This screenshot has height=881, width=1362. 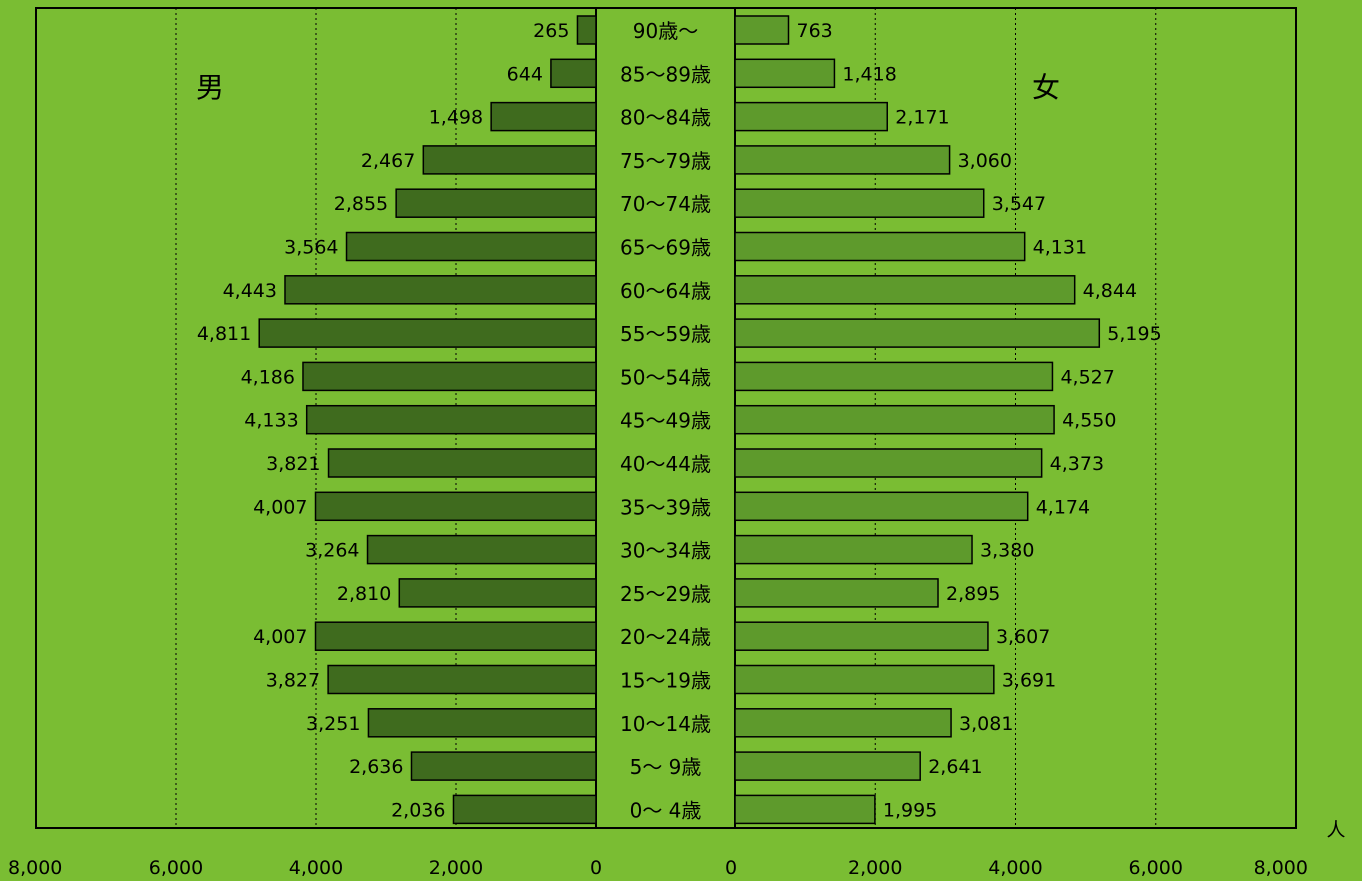 I want to click on value-label-male: 4,133, so click(x=271, y=421).